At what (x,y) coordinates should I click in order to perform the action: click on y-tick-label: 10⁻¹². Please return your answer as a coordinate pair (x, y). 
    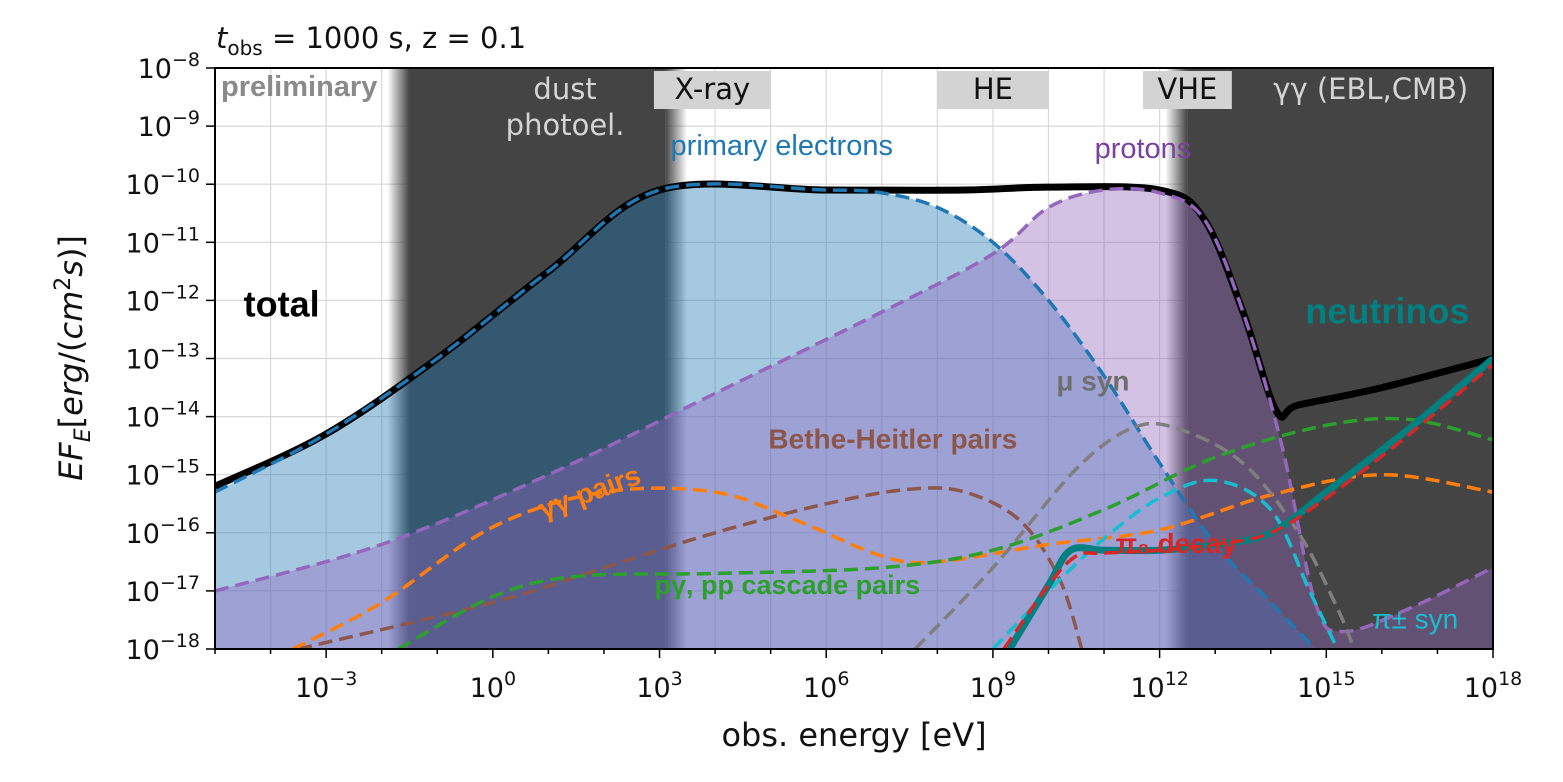
    Looking at the image, I should click on (163, 299).